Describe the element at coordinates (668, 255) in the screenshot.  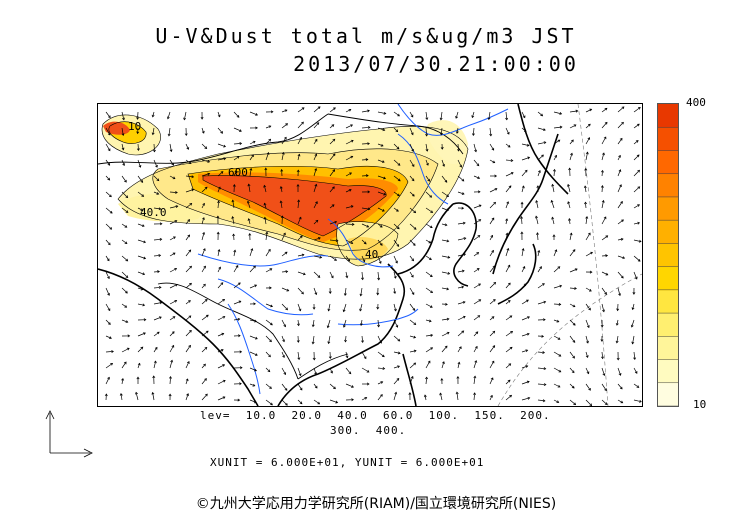
I see `color-legend` at that location.